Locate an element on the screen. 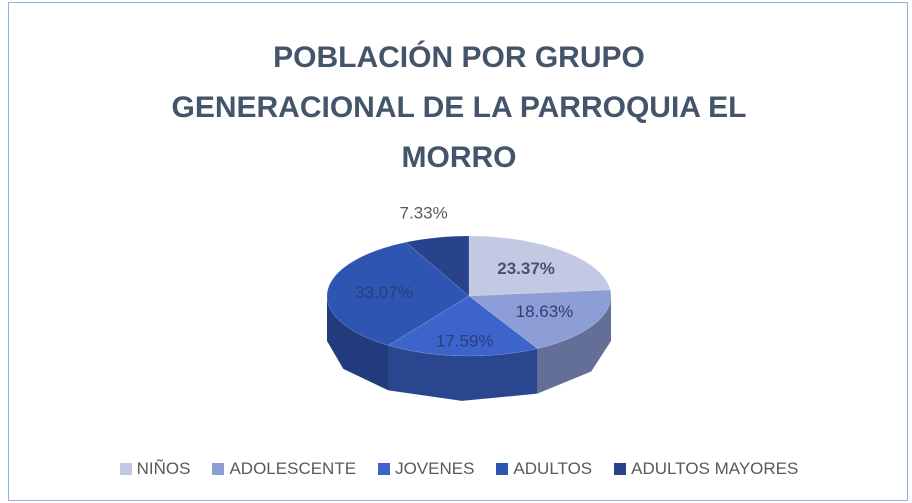  data-label: 23.37% is located at coordinates (526, 268).